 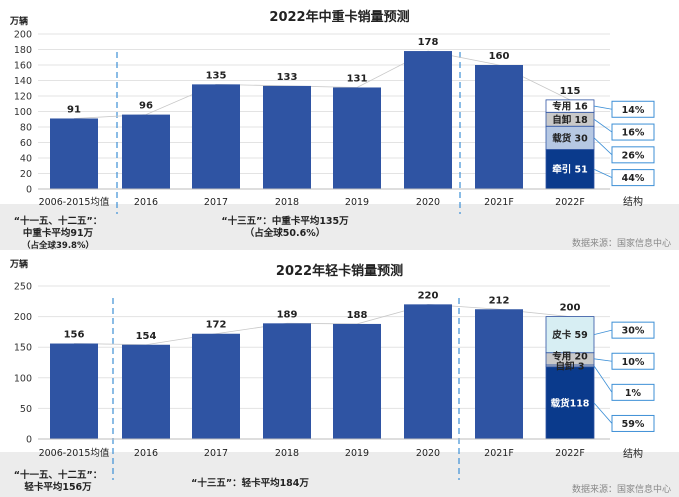 I want to click on data-label: 188, so click(x=357, y=315).